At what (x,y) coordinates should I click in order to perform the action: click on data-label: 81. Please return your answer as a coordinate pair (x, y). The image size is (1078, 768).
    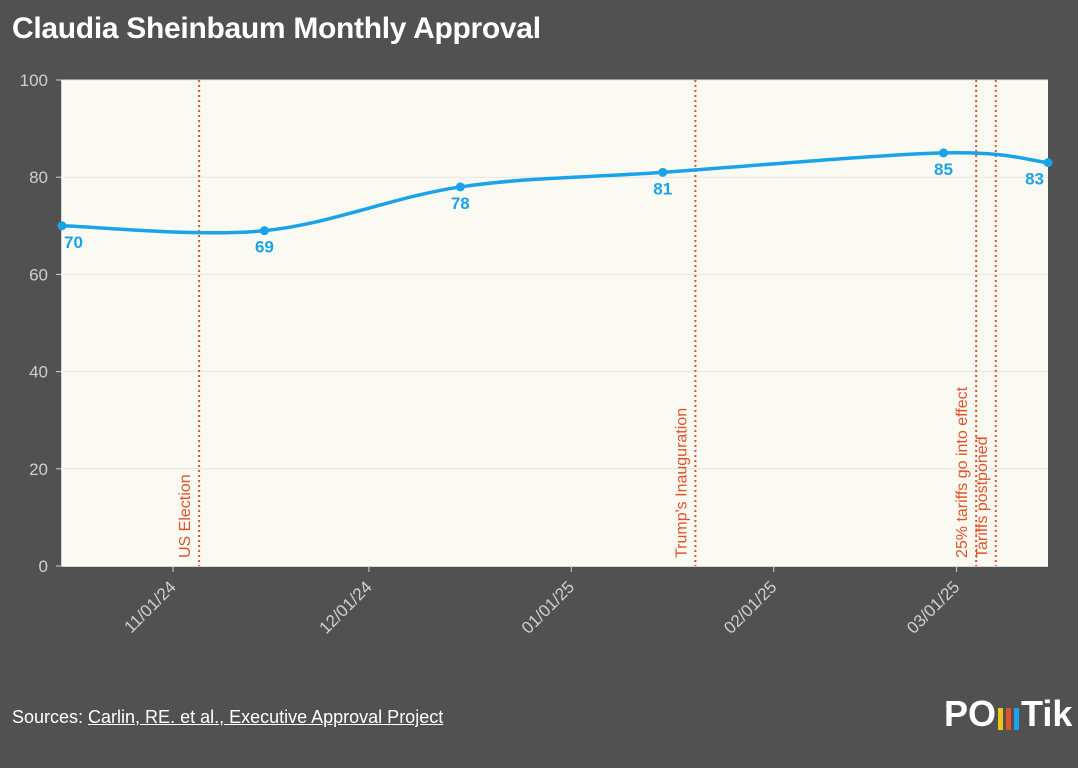
    Looking at the image, I should click on (662, 188).